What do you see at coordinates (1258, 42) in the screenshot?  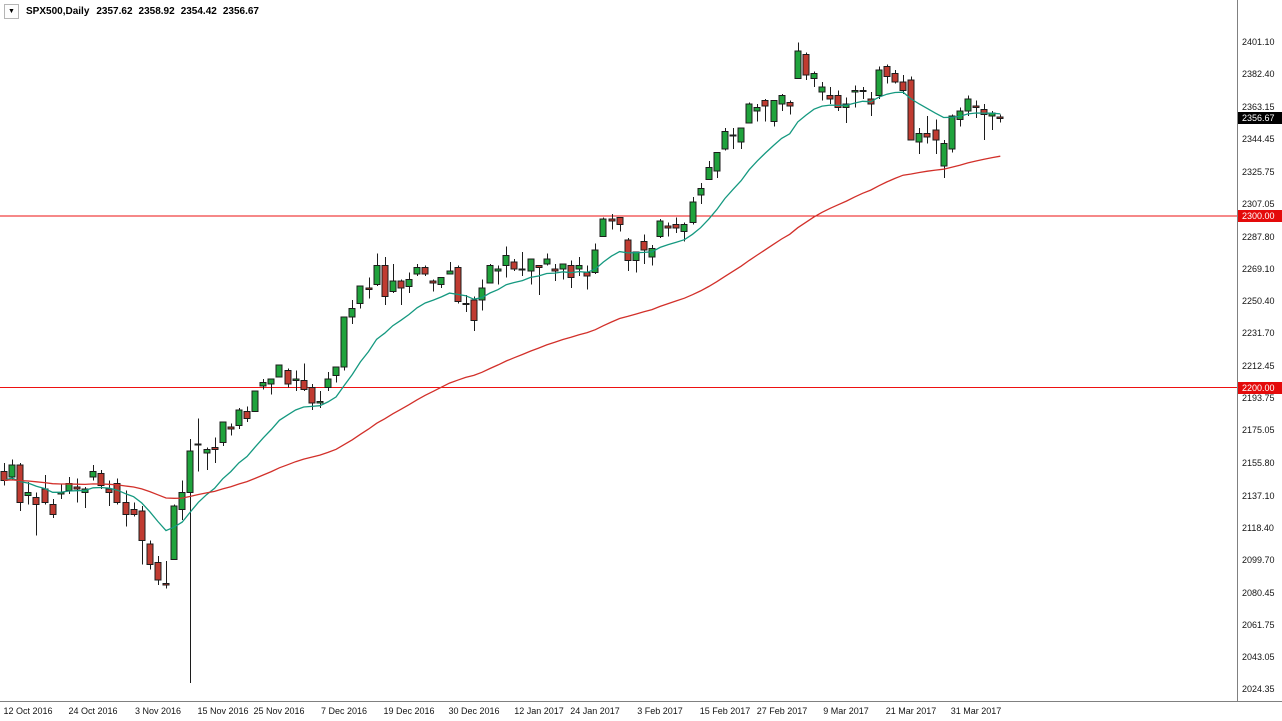 I see `price-axis-label: 2401.10` at bounding box center [1258, 42].